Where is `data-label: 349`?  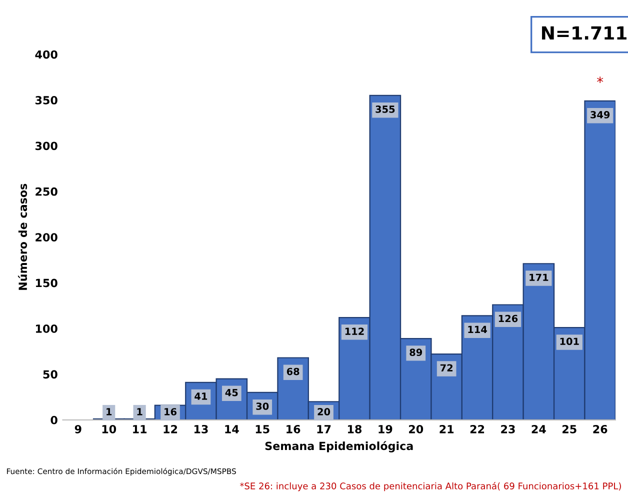
data-label: 349 is located at coordinates (600, 114).